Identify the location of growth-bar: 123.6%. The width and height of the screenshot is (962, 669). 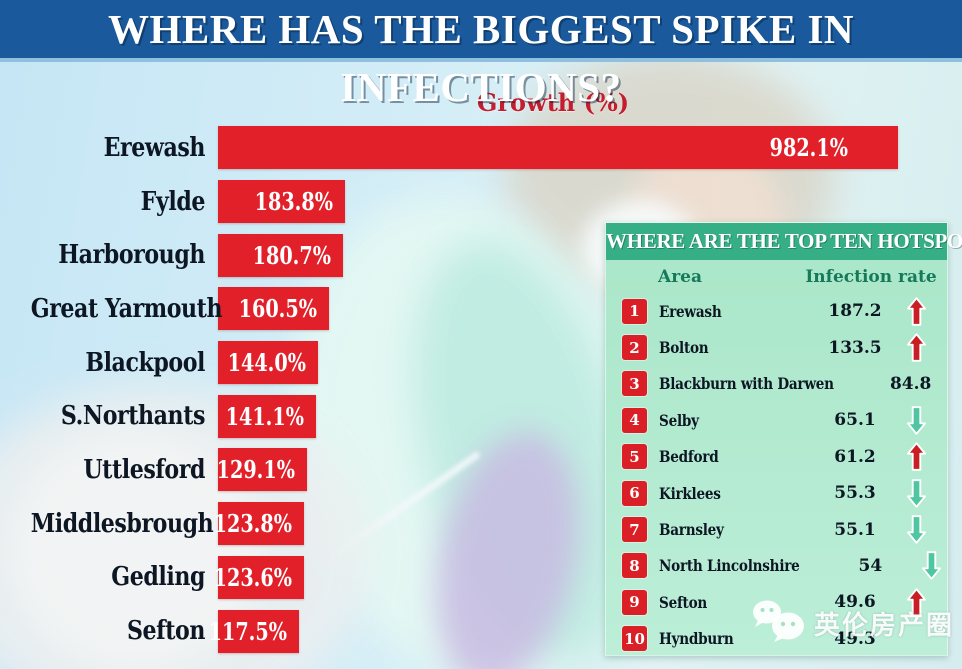
(259, 577).